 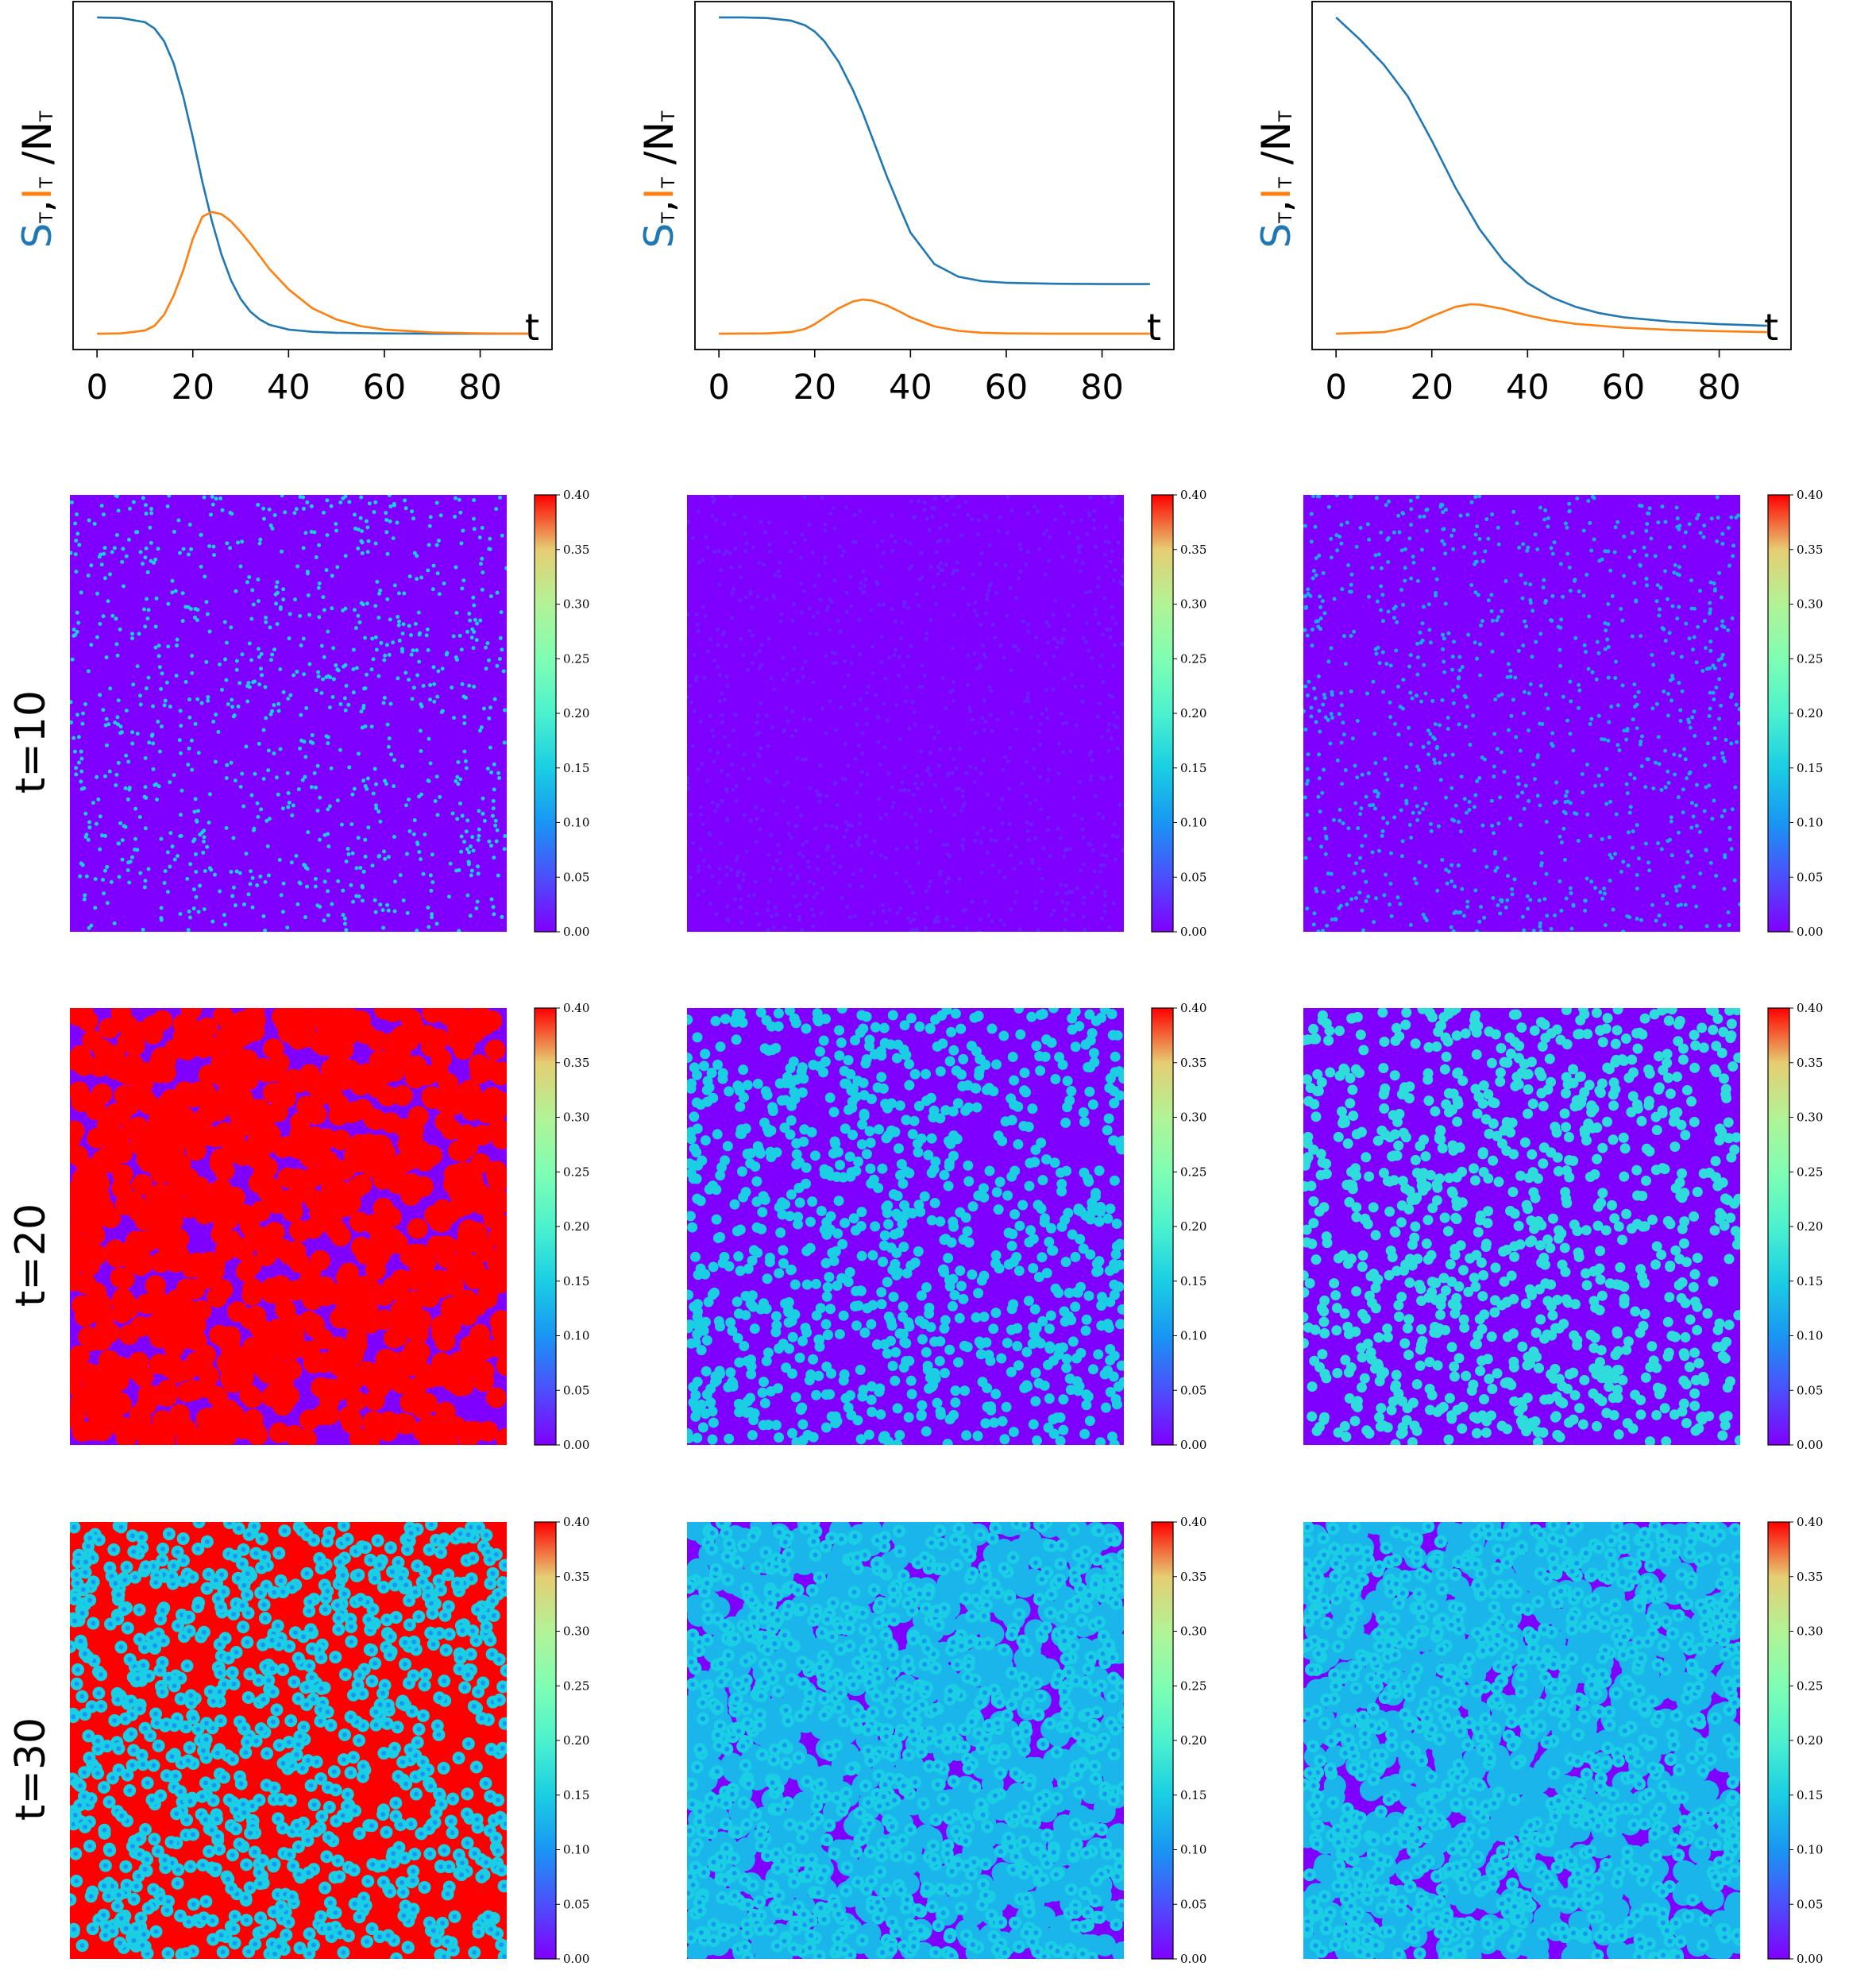 I want to click on colorbar-tick-label: 0.25, so click(x=576, y=659).